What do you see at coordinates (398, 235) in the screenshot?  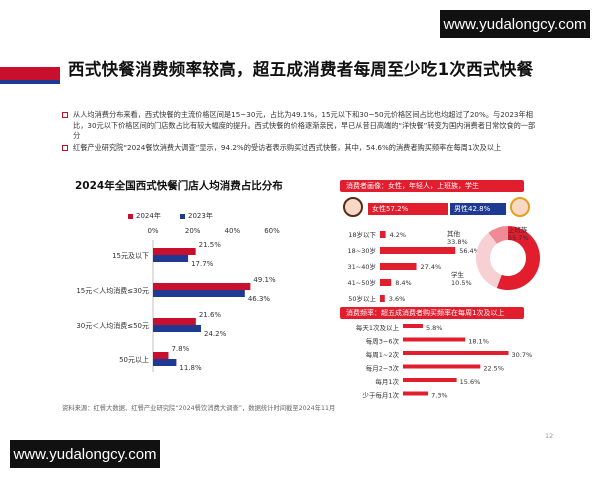 I see `age-data-label: 4.2%` at bounding box center [398, 235].